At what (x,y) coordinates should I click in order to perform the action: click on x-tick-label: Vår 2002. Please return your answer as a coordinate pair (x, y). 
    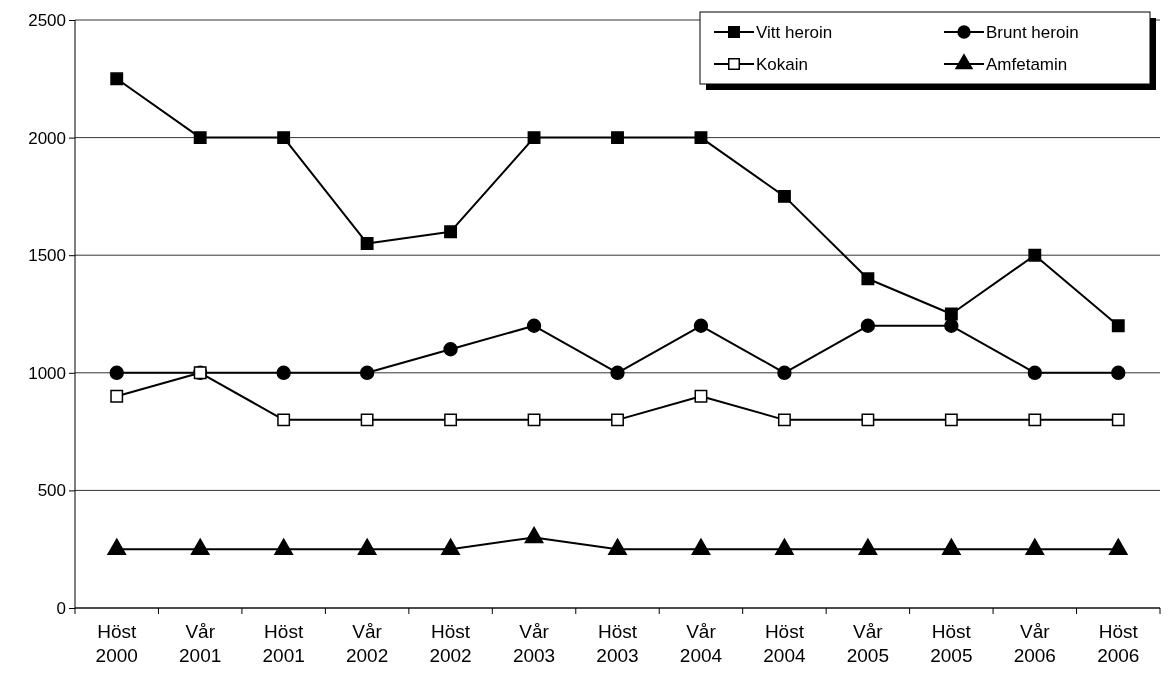
    Looking at the image, I should click on (367, 643).